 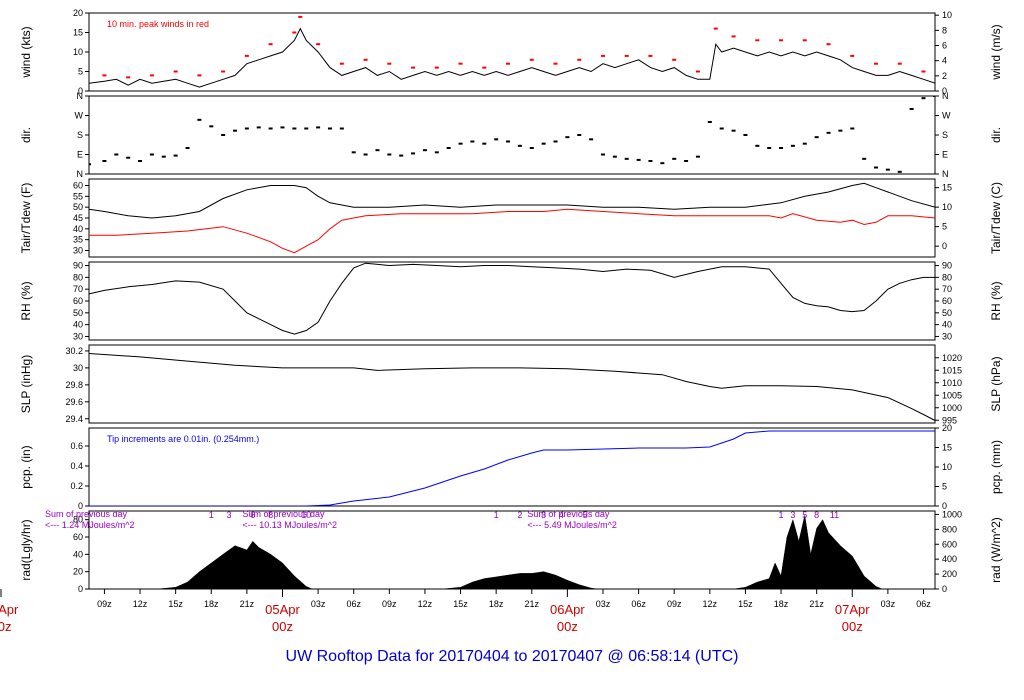 I want to click on plot-area-temp, so click(x=512, y=218).